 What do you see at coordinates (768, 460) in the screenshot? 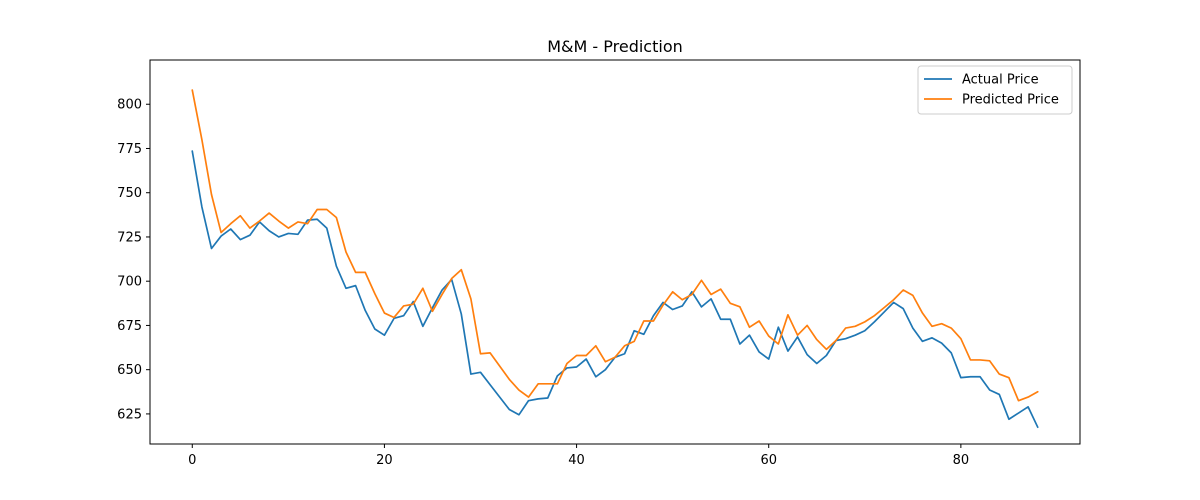
I see `x-tick-label: 60` at bounding box center [768, 460].